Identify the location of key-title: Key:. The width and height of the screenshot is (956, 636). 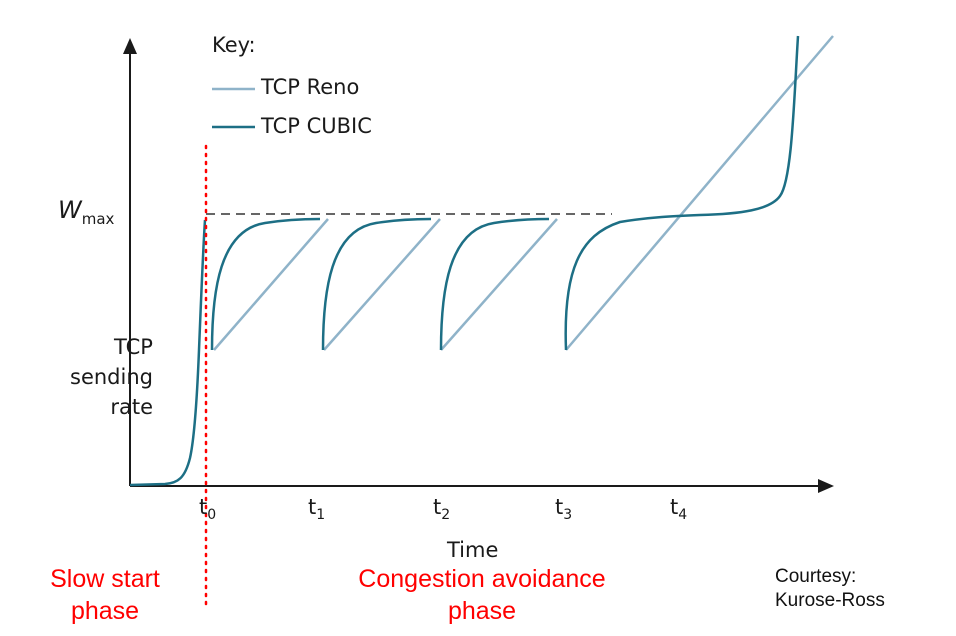
(234, 45).